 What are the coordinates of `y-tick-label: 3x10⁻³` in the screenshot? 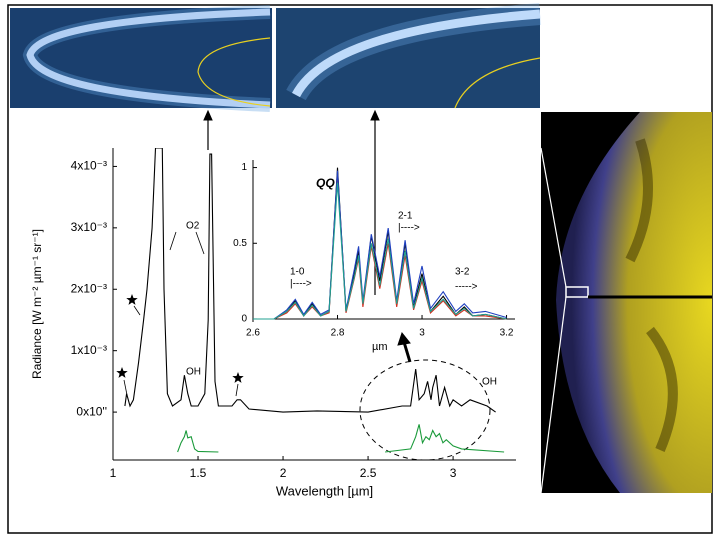 It's located at (89, 227).